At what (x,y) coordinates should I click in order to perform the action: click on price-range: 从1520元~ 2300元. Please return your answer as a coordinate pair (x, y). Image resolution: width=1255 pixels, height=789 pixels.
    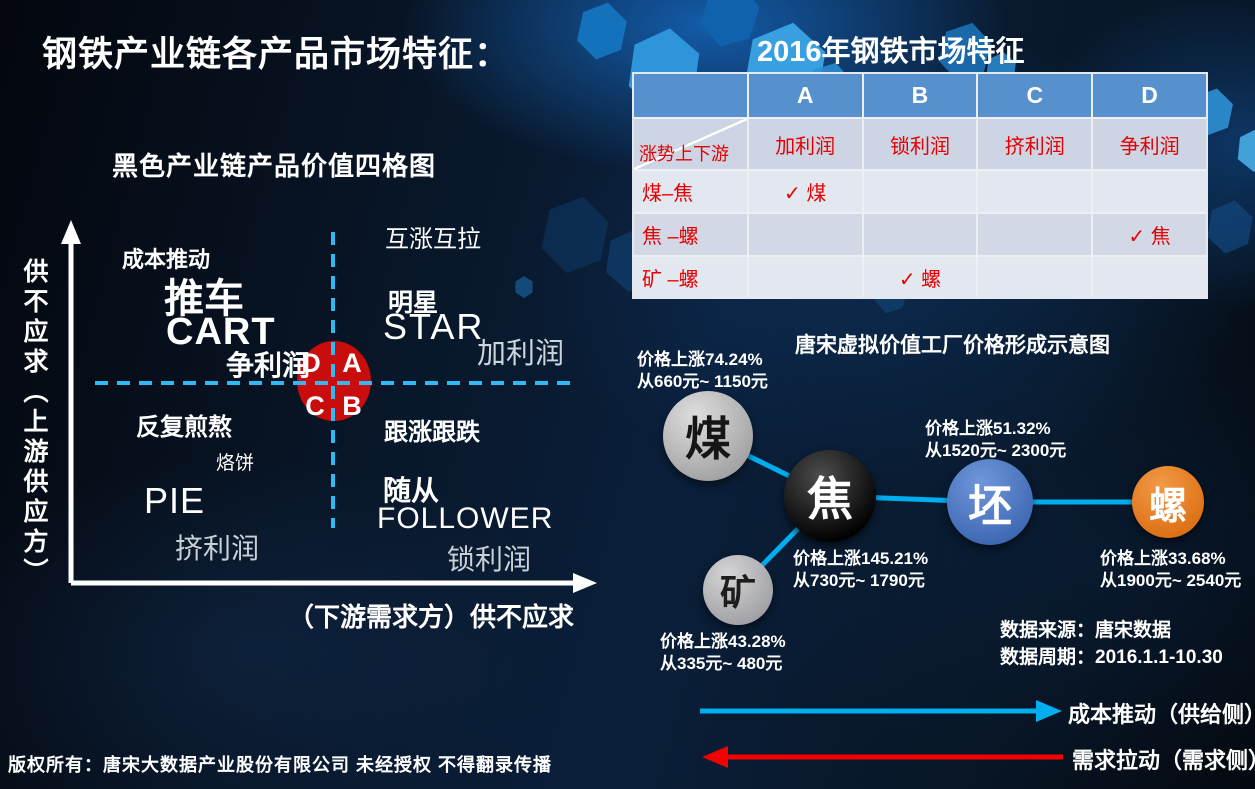
    Looking at the image, I should click on (996, 451).